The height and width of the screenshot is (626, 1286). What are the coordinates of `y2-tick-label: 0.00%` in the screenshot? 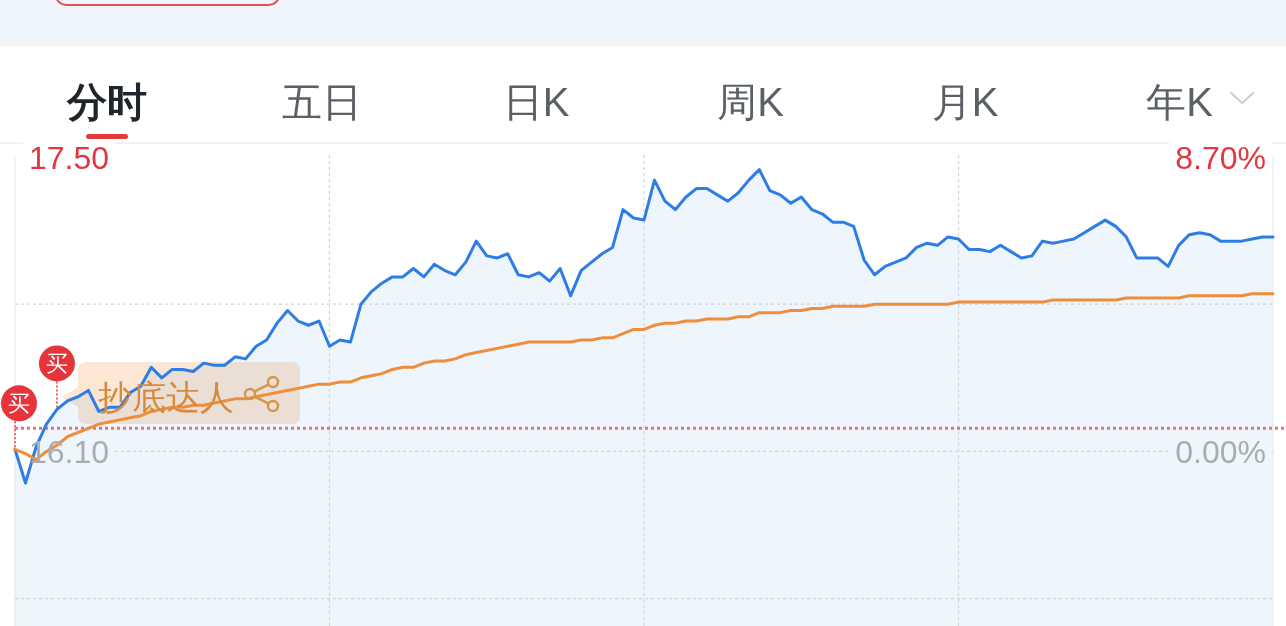 It's located at (1220, 451).